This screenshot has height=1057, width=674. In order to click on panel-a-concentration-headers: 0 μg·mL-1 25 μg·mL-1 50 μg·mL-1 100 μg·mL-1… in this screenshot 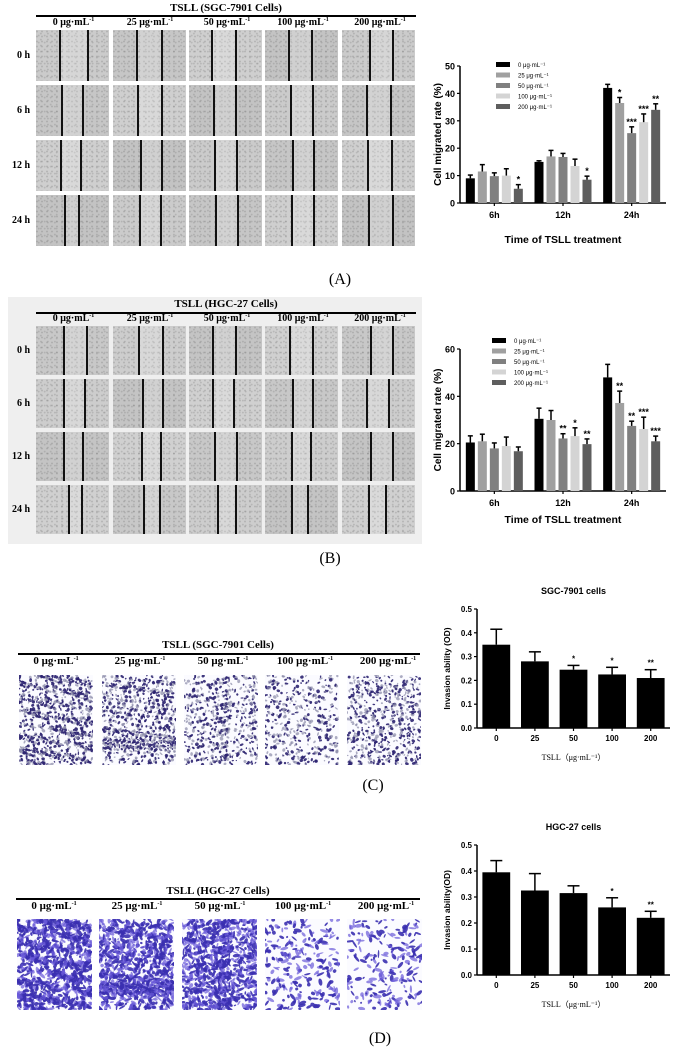, I will do `click(226, 24)`.